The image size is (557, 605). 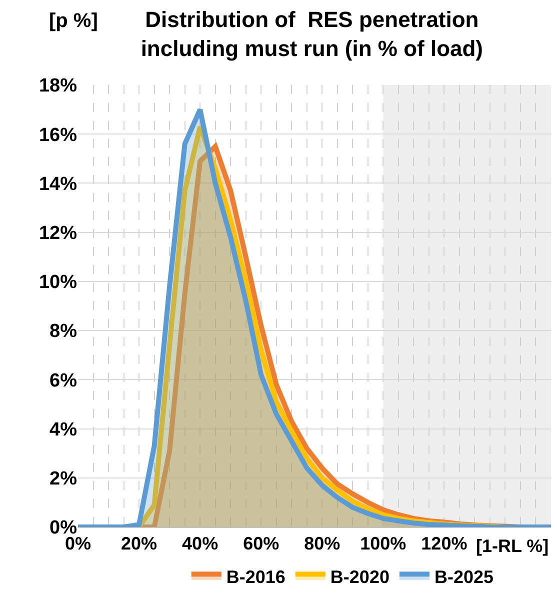 I want to click on legend-label: B-2016, so click(x=256, y=577).